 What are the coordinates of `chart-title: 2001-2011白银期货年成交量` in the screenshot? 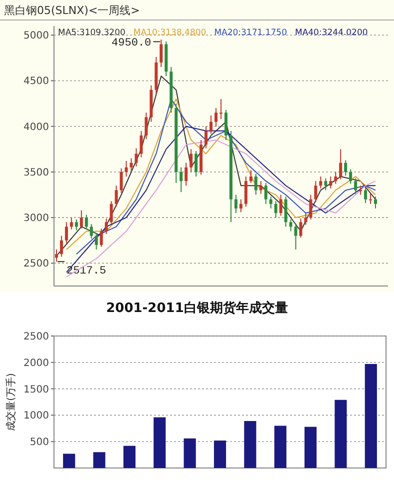 It's located at (197, 308).